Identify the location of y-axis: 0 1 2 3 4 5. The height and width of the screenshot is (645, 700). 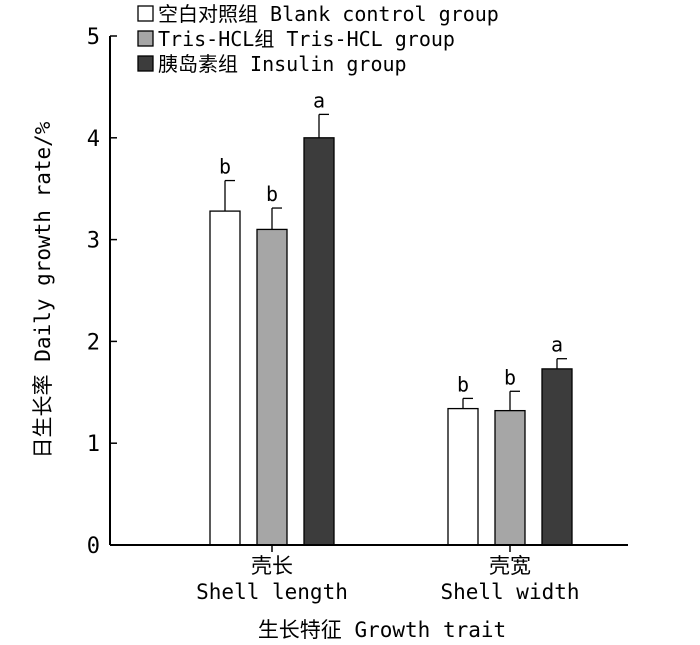
(102, 292).